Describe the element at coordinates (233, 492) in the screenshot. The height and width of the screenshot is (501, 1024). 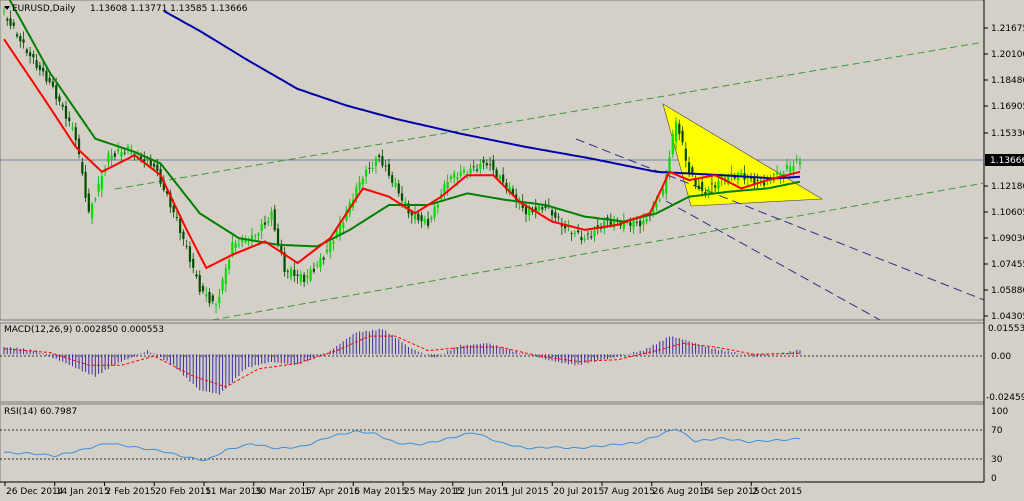
I see `time-label: 11 Mar 2015` at that location.